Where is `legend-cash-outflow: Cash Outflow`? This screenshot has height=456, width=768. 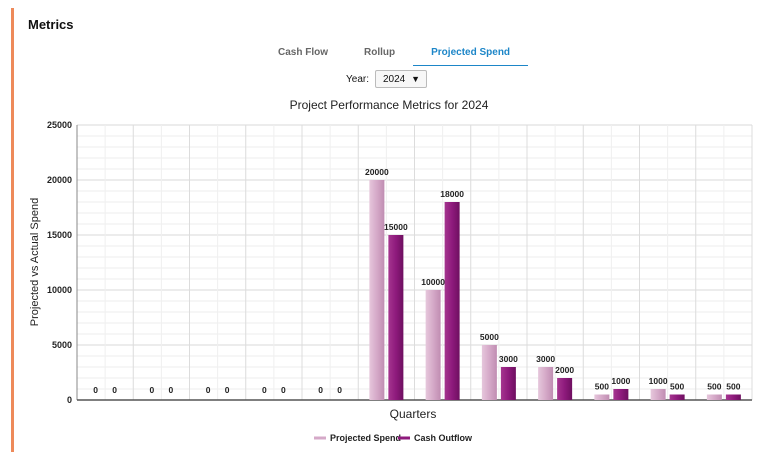 legend-cash-outflow: Cash Outflow is located at coordinates (435, 438).